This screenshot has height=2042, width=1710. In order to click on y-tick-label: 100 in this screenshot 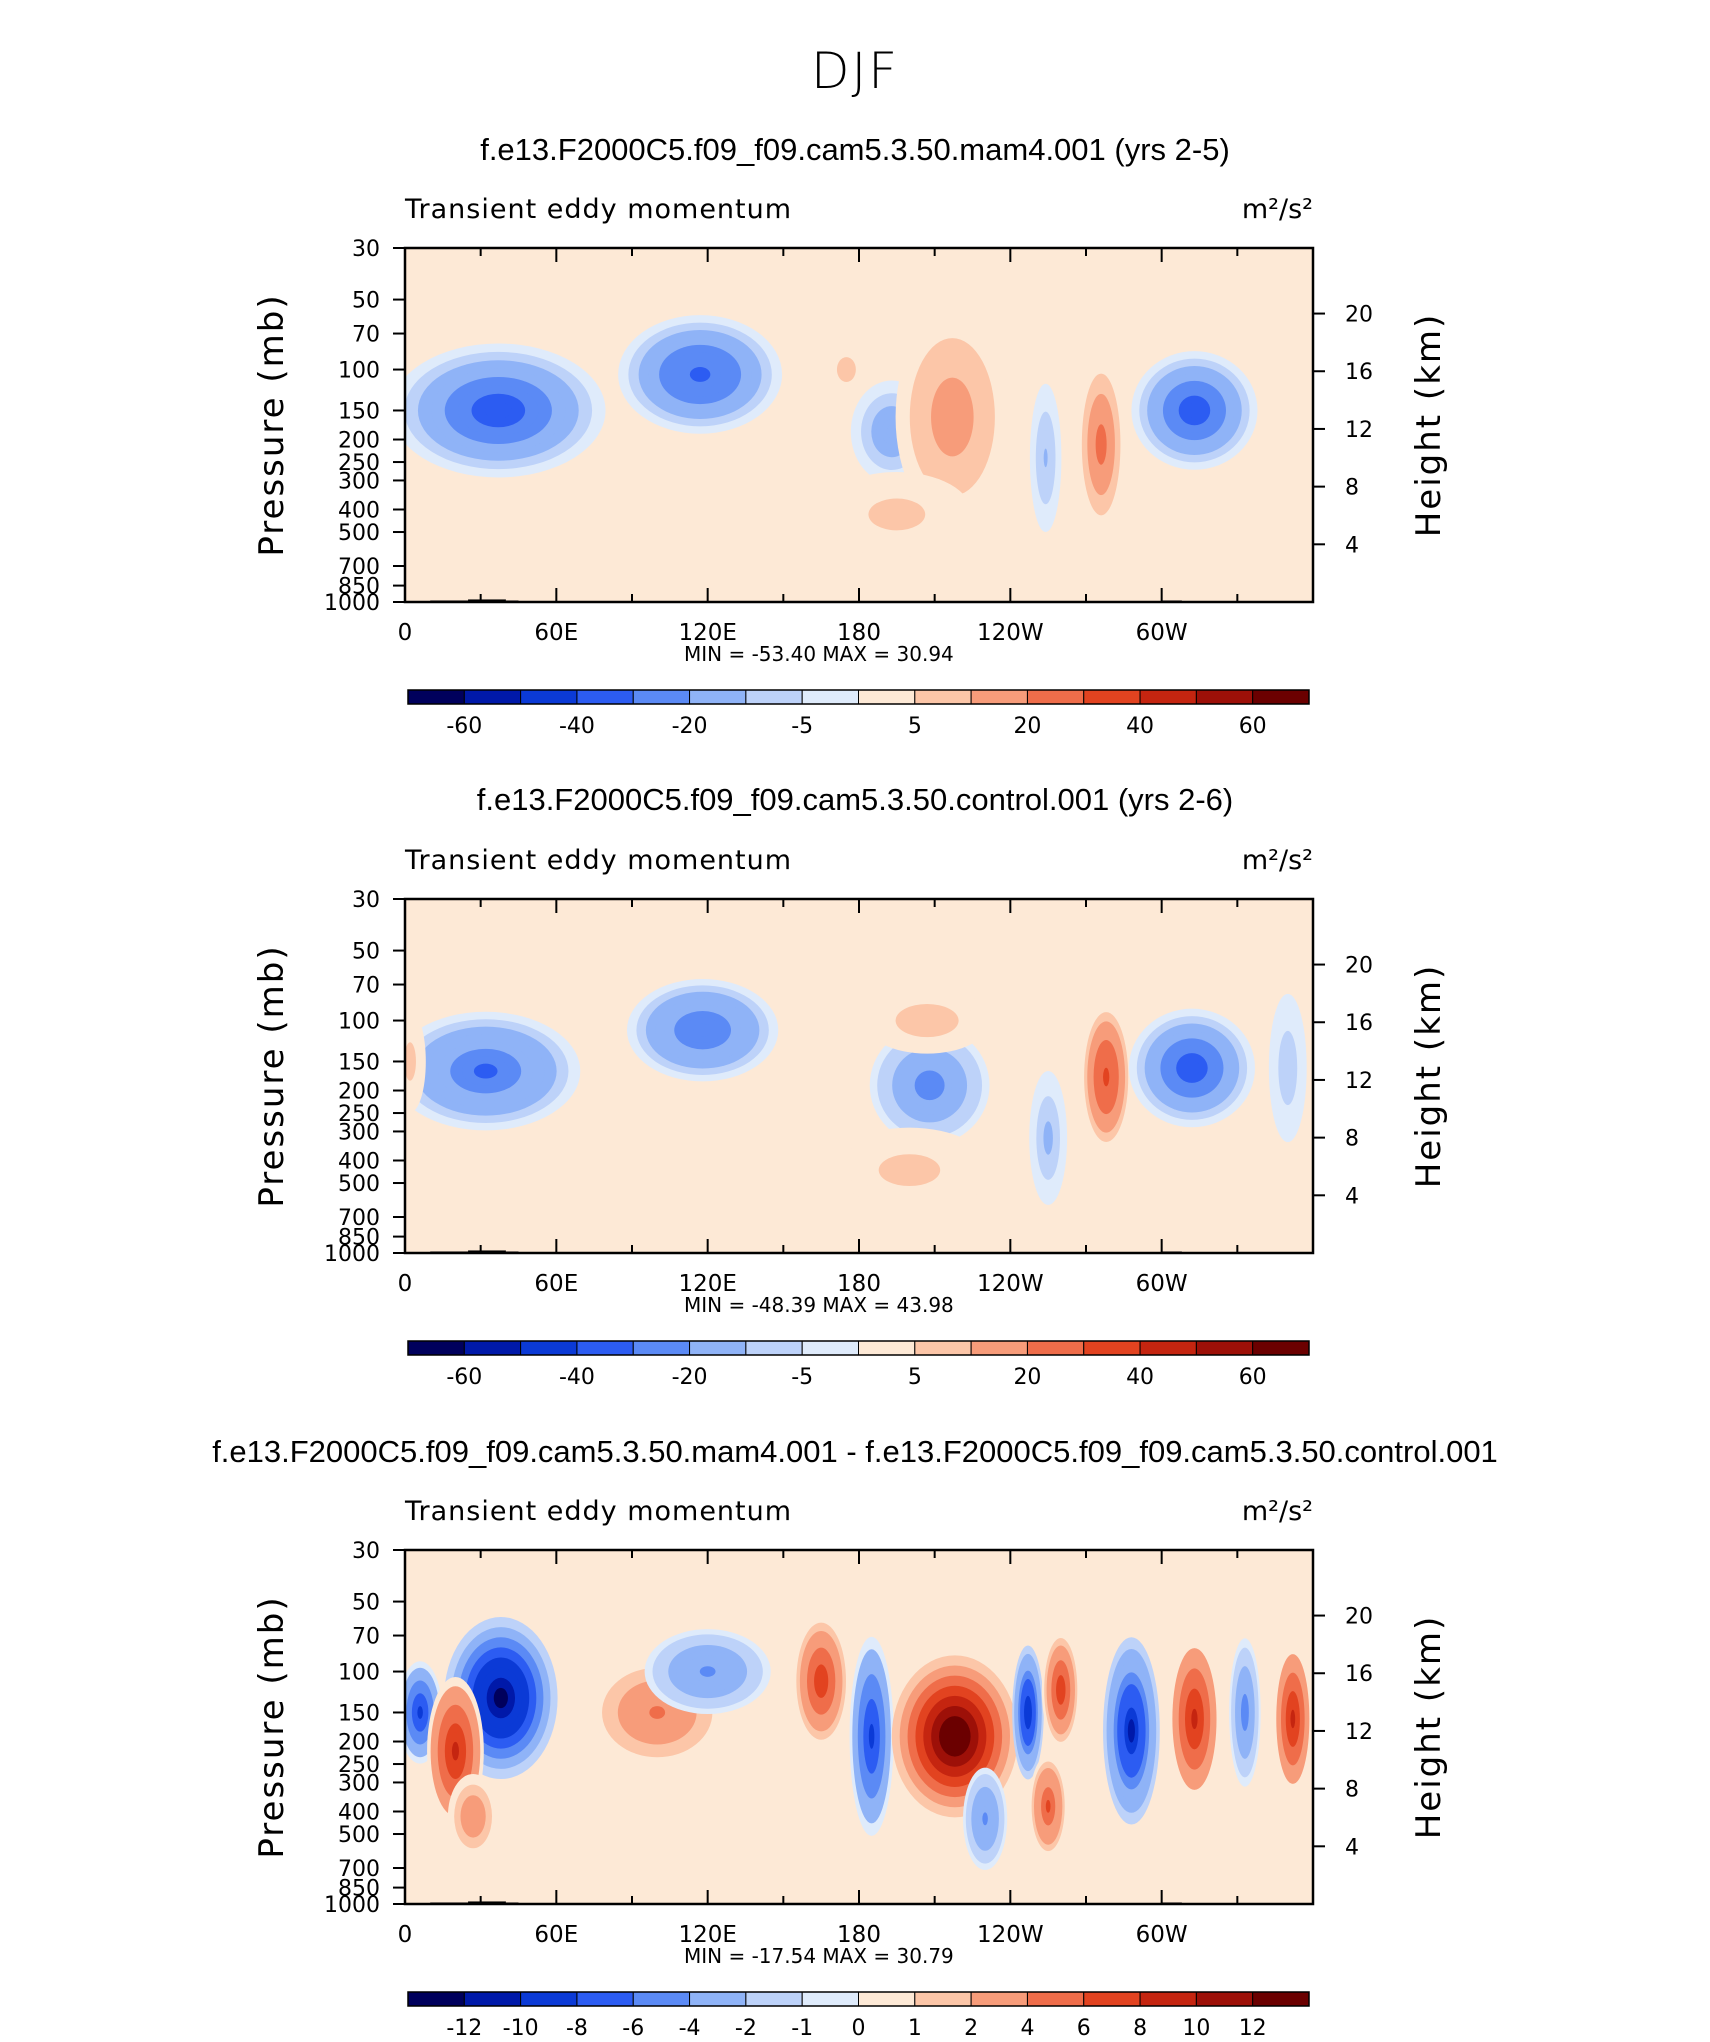, I will do `click(359, 371)`.